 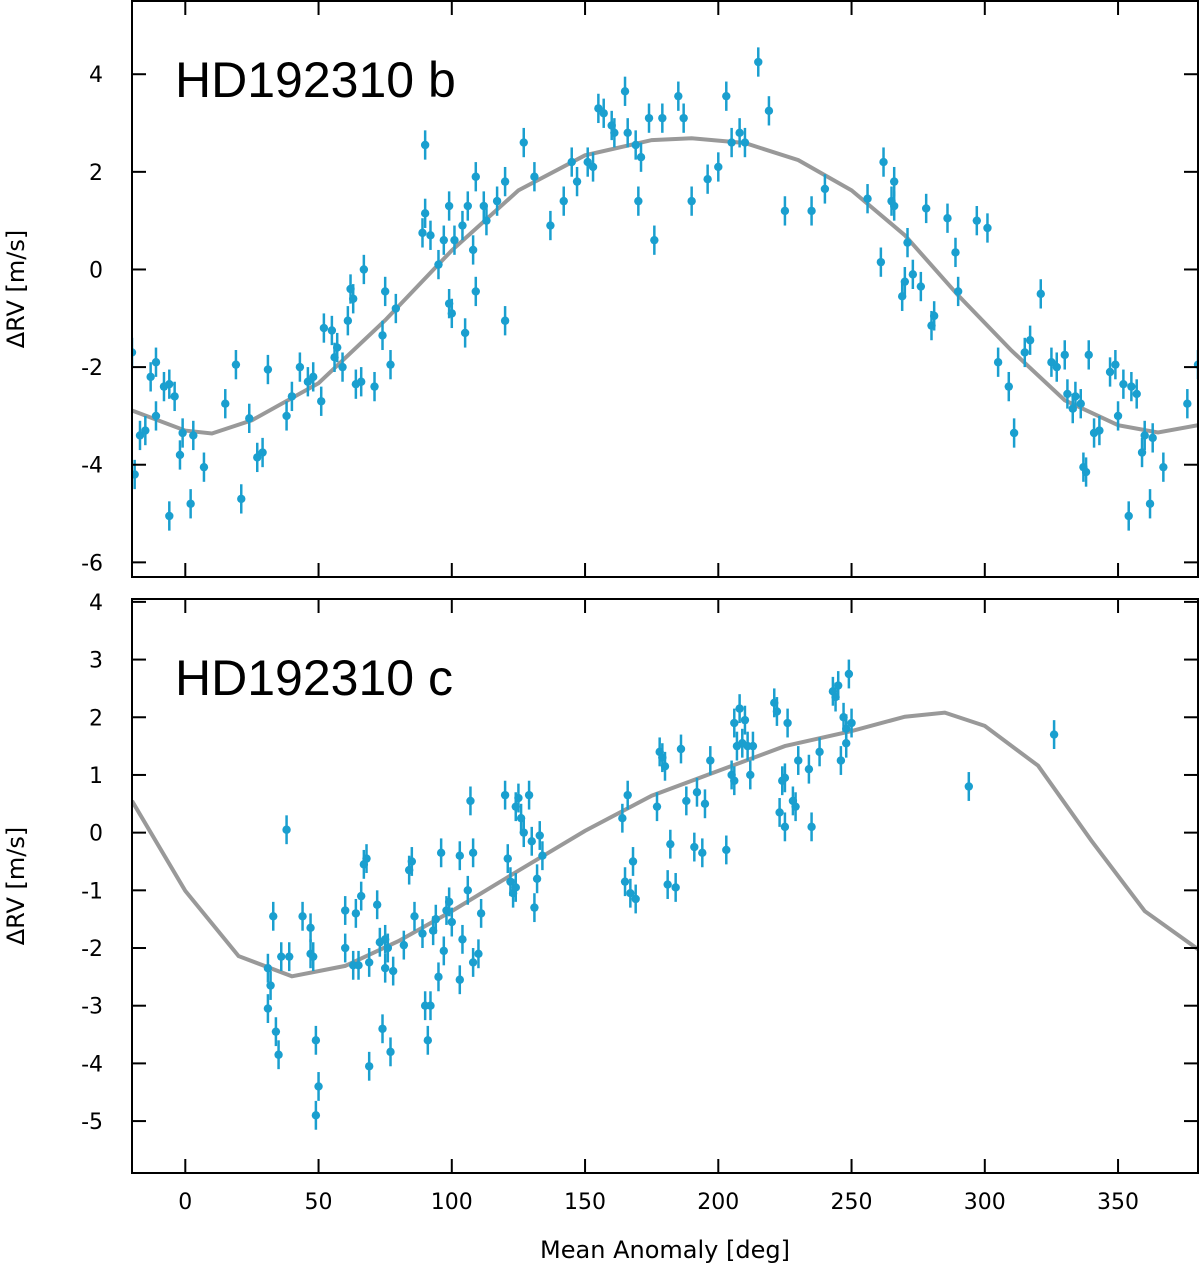 What do you see at coordinates (315, 80) in the screenshot?
I see `panel-title: HD192310 b` at bounding box center [315, 80].